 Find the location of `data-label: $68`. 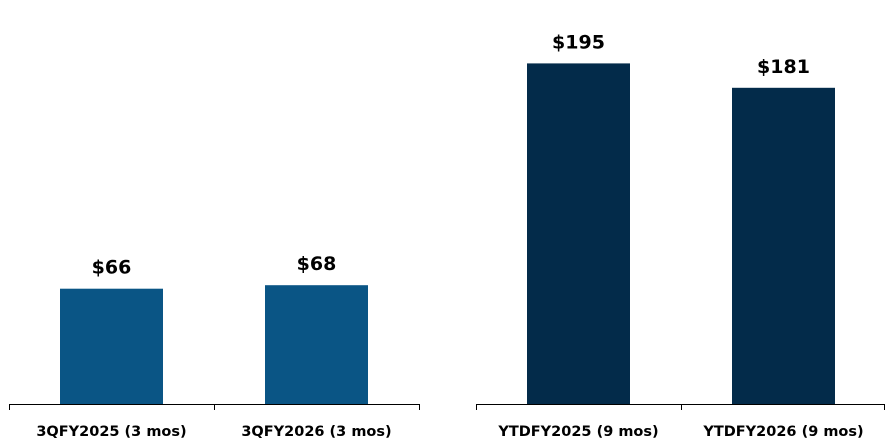

data-label: $68 is located at coordinates (317, 264).